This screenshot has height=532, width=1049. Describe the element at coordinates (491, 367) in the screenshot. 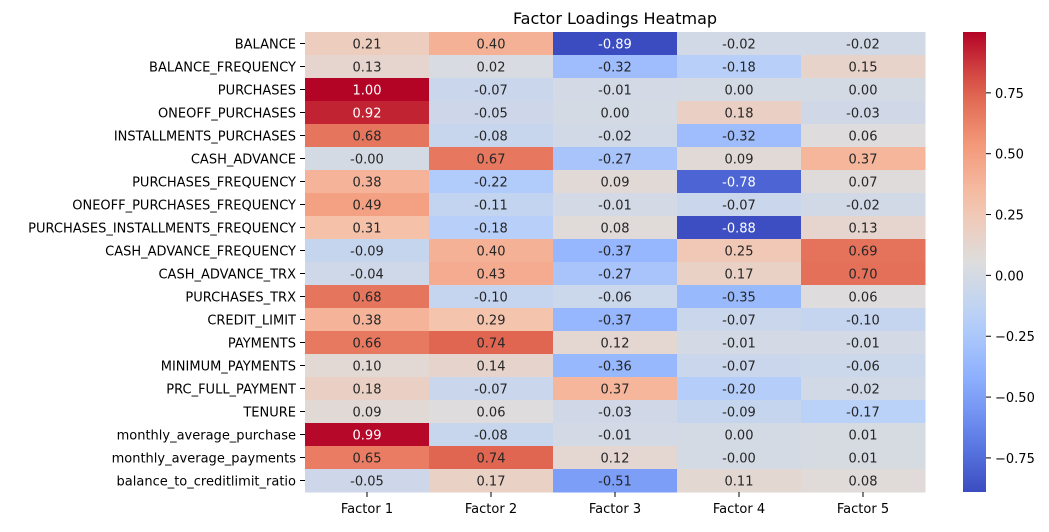

I see `cell-value-label: 0.14` at that location.